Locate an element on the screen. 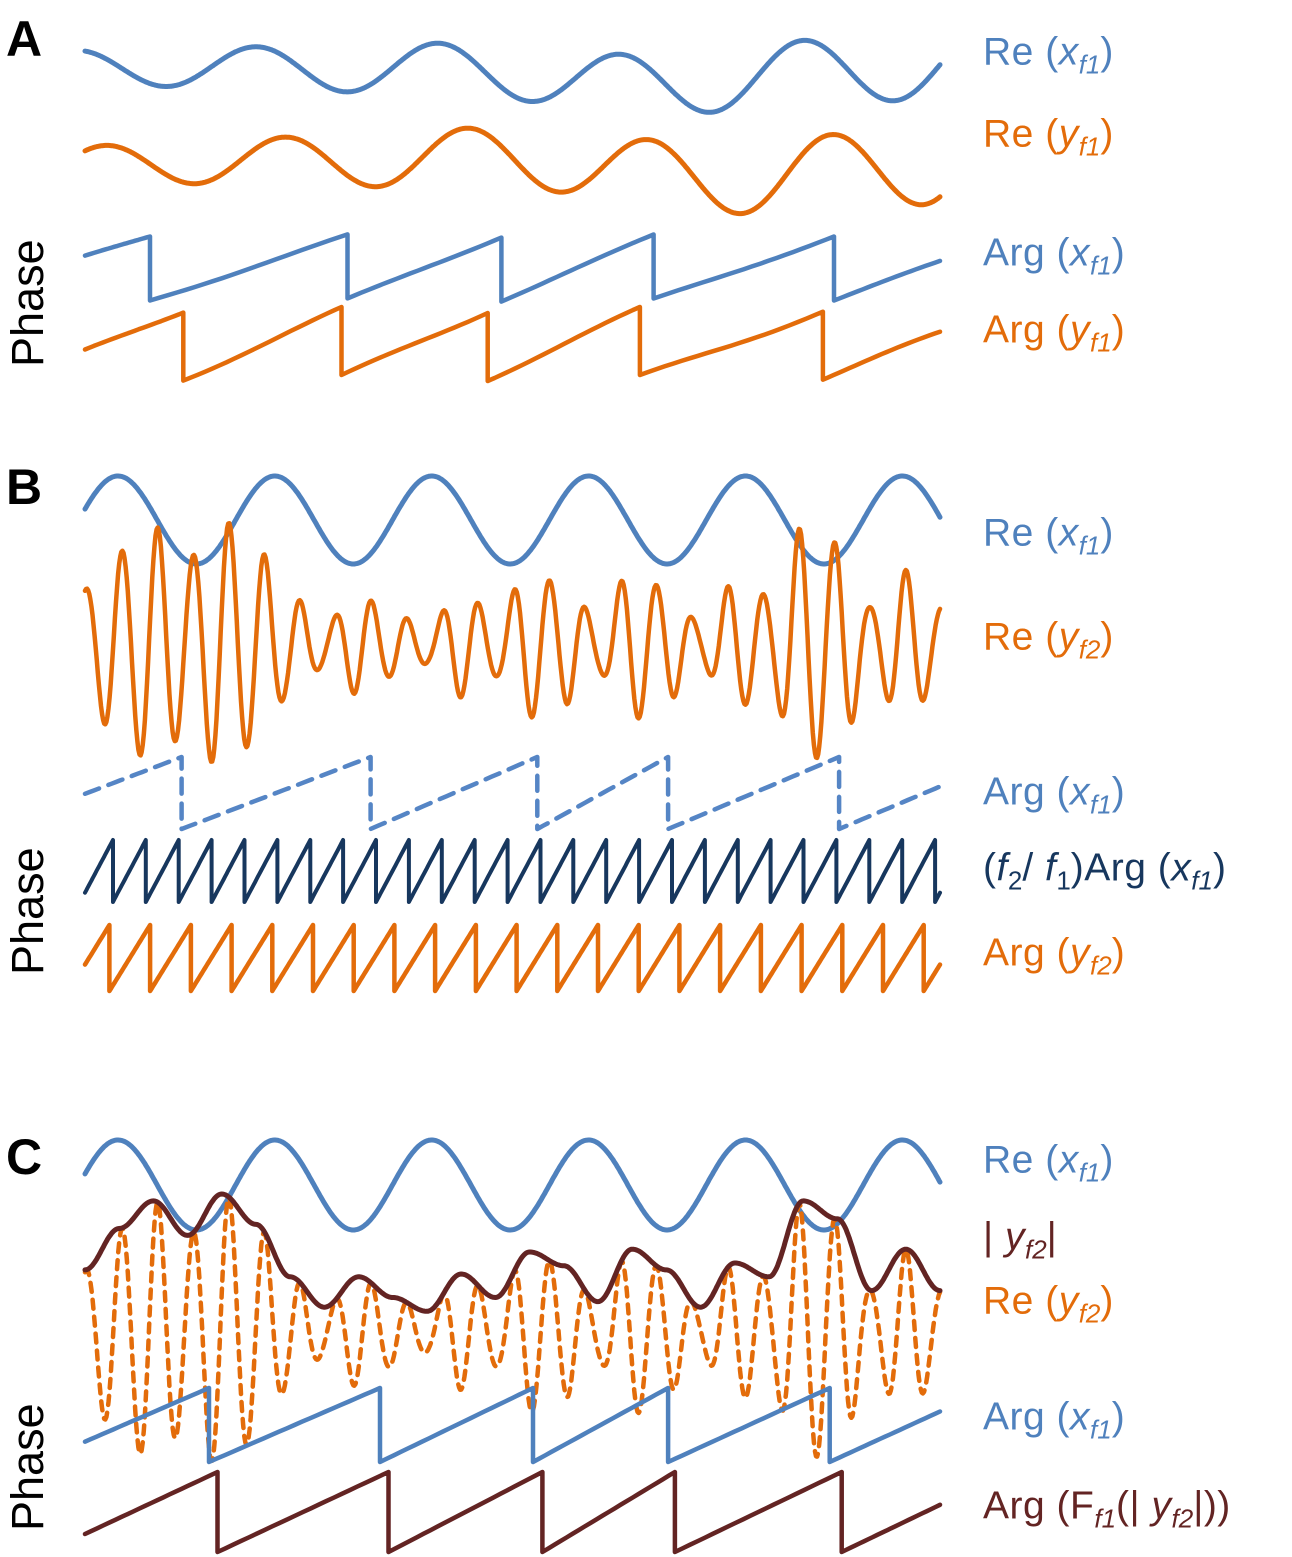 The height and width of the screenshot is (1557, 1292). panel-c-arg-xf1-line is located at coordinates (512, 1425).